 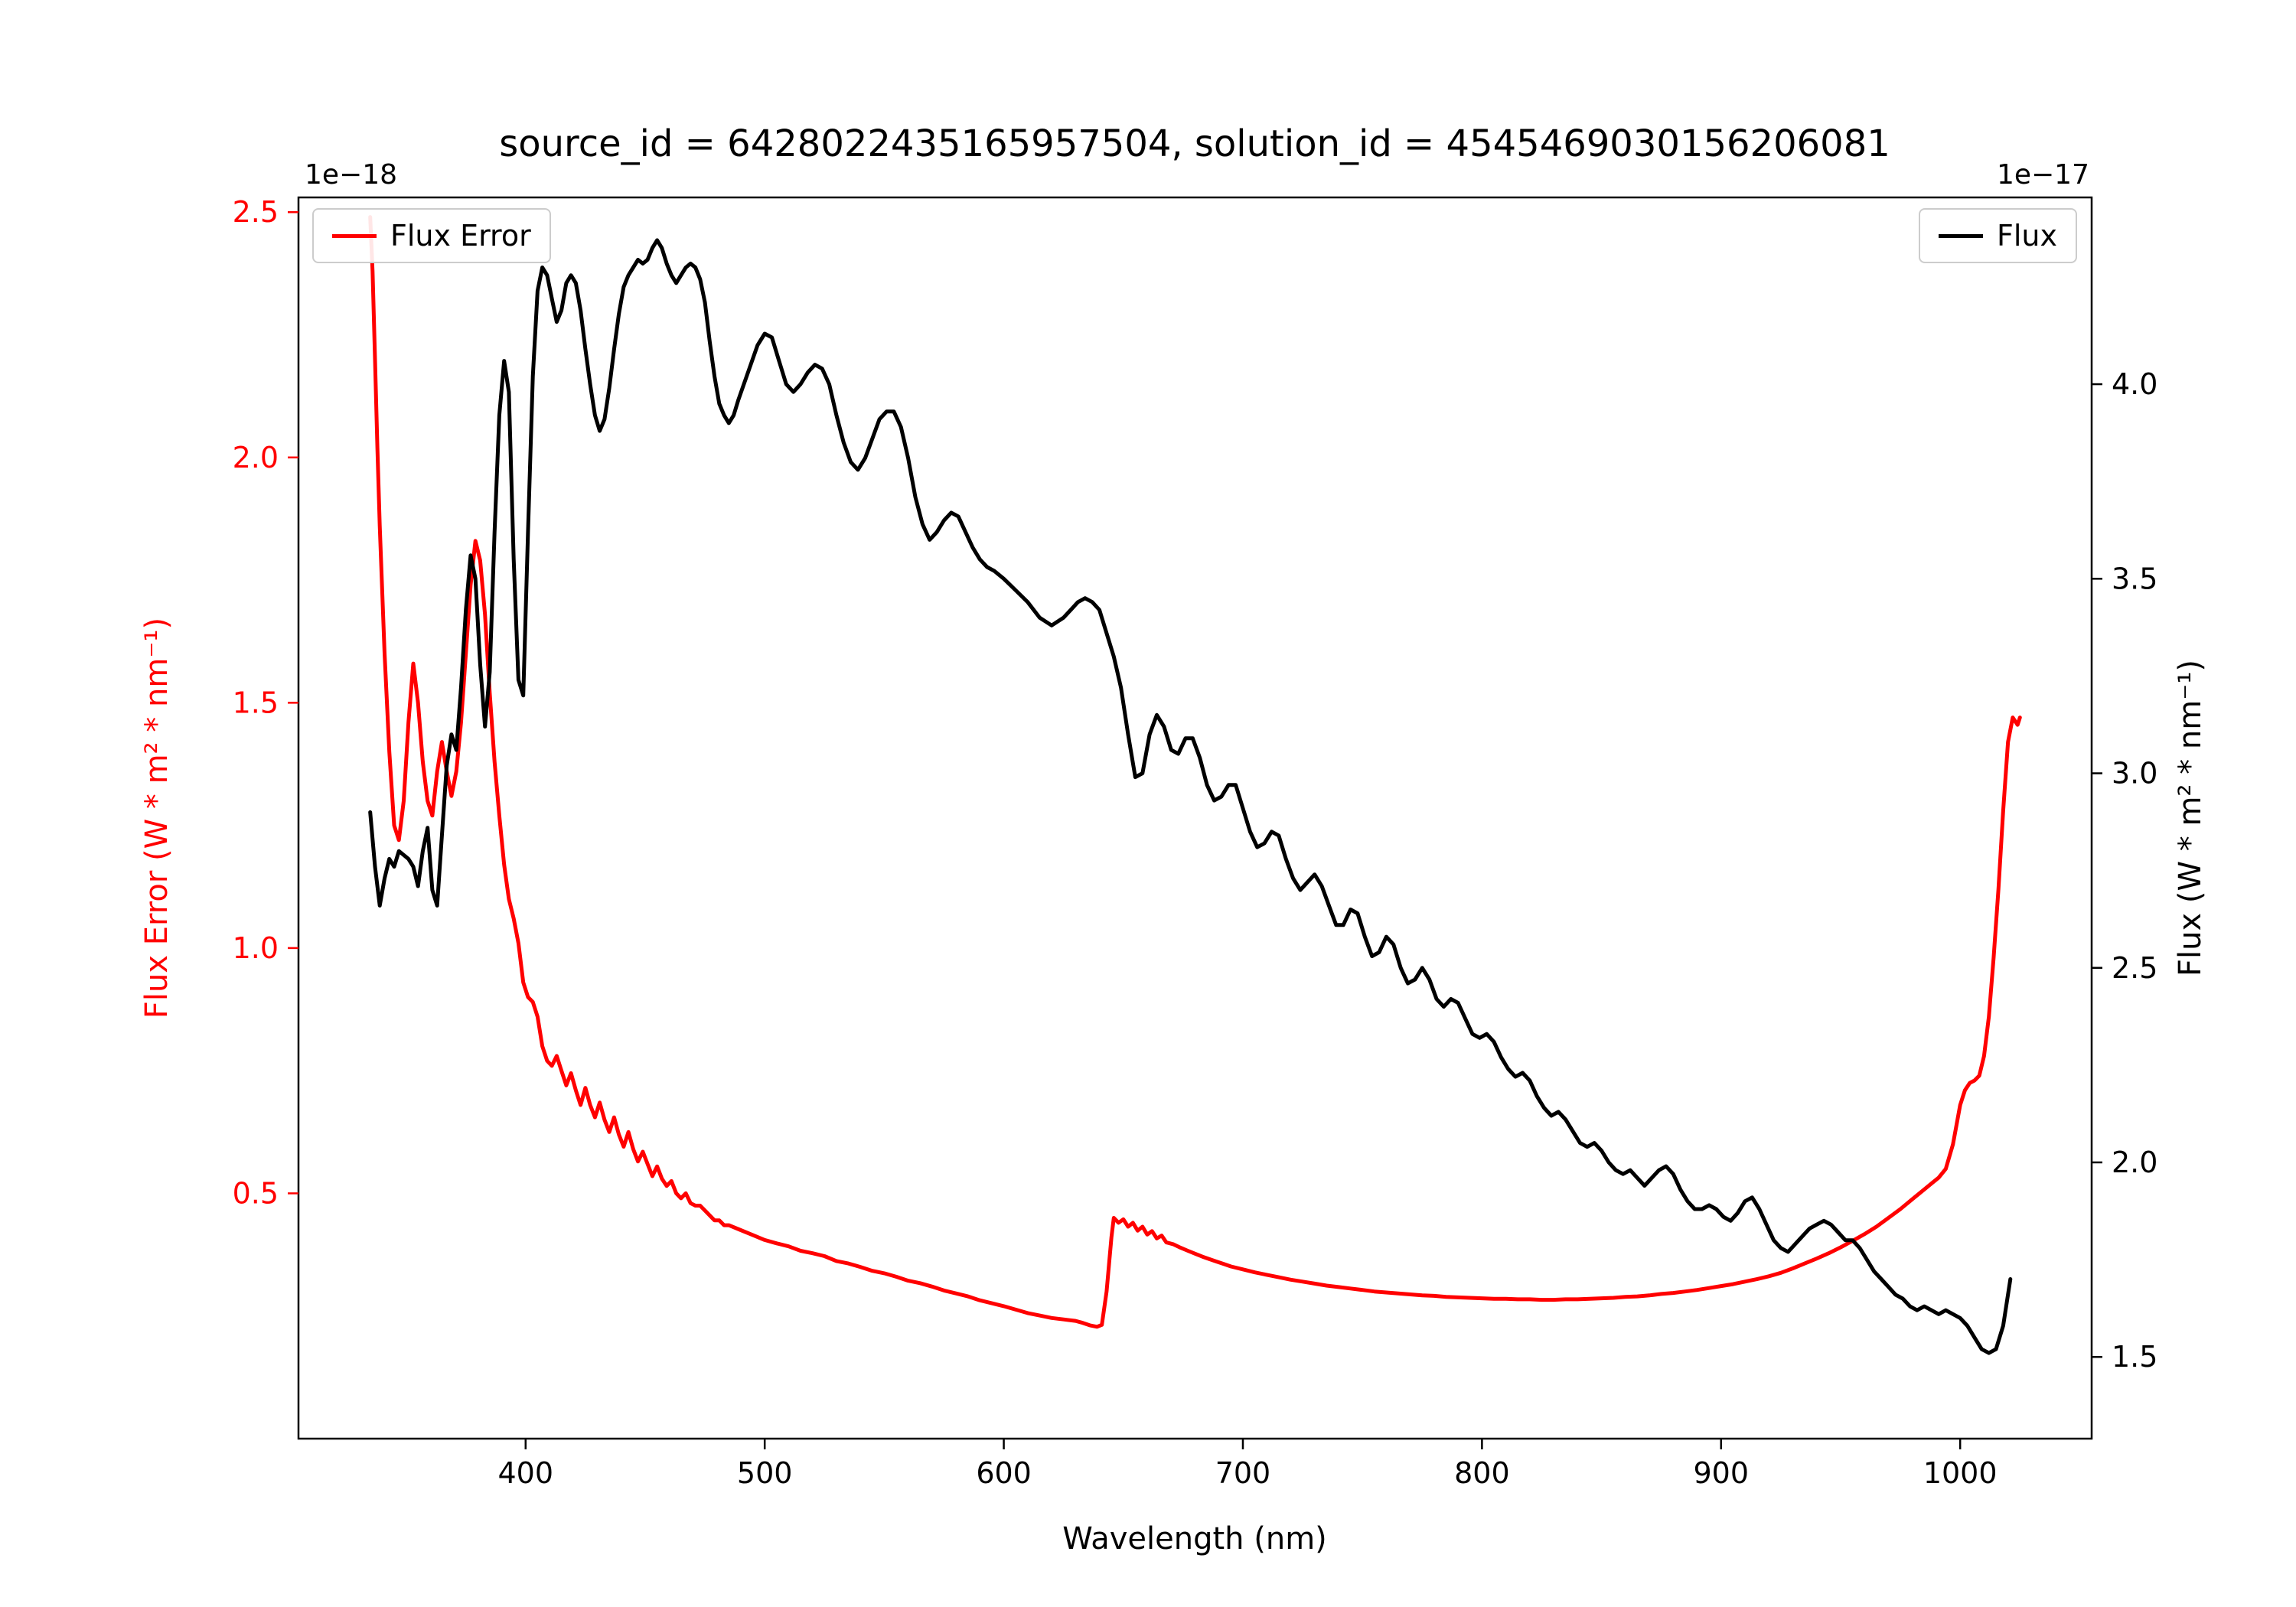 What do you see at coordinates (351, 175) in the screenshot?
I see `left-axis-offset-text: 1e−18` at bounding box center [351, 175].